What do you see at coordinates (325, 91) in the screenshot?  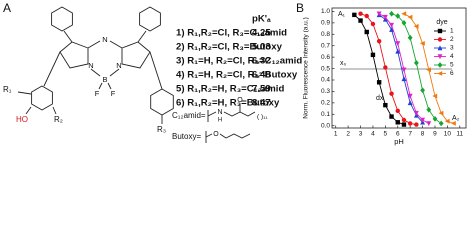 I see `y-tick-label: 0.3` at bounding box center [325, 91].